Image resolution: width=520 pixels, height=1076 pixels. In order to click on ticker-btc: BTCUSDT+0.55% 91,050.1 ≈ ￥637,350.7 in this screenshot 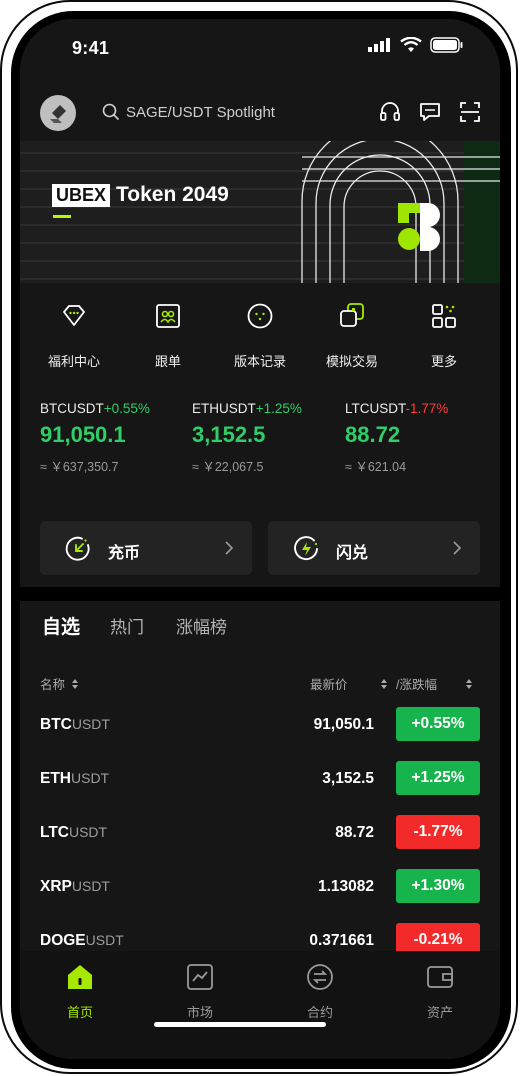, I will do `click(115, 438)`.